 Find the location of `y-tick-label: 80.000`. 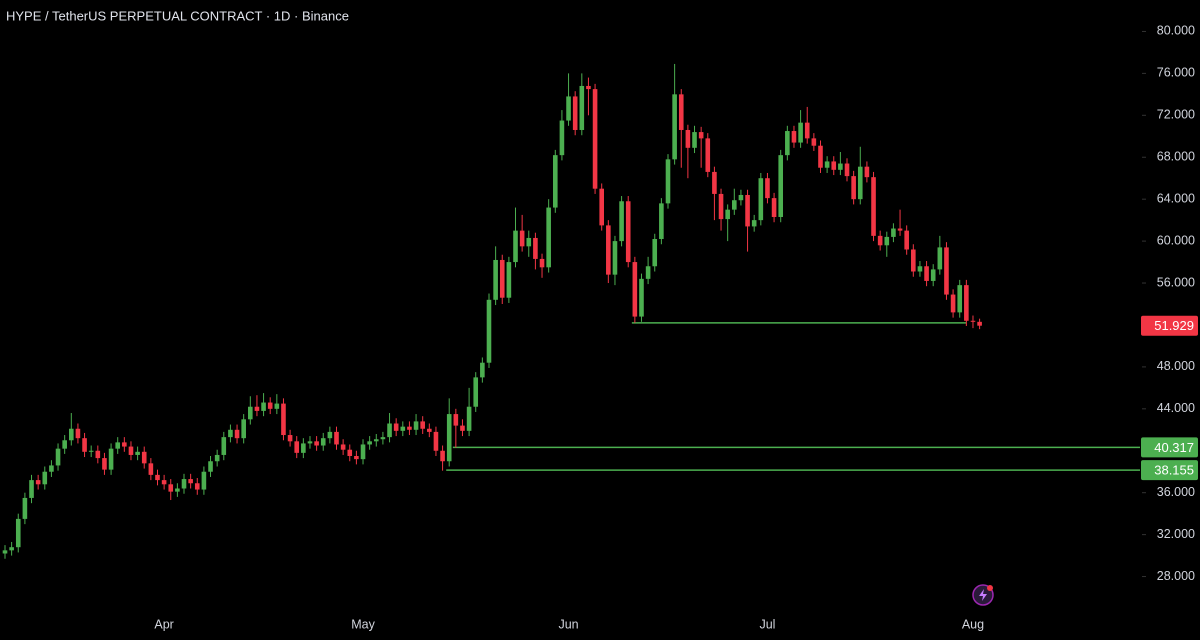

y-tick-label: 80.000 is located at coordinates (1176, 31).